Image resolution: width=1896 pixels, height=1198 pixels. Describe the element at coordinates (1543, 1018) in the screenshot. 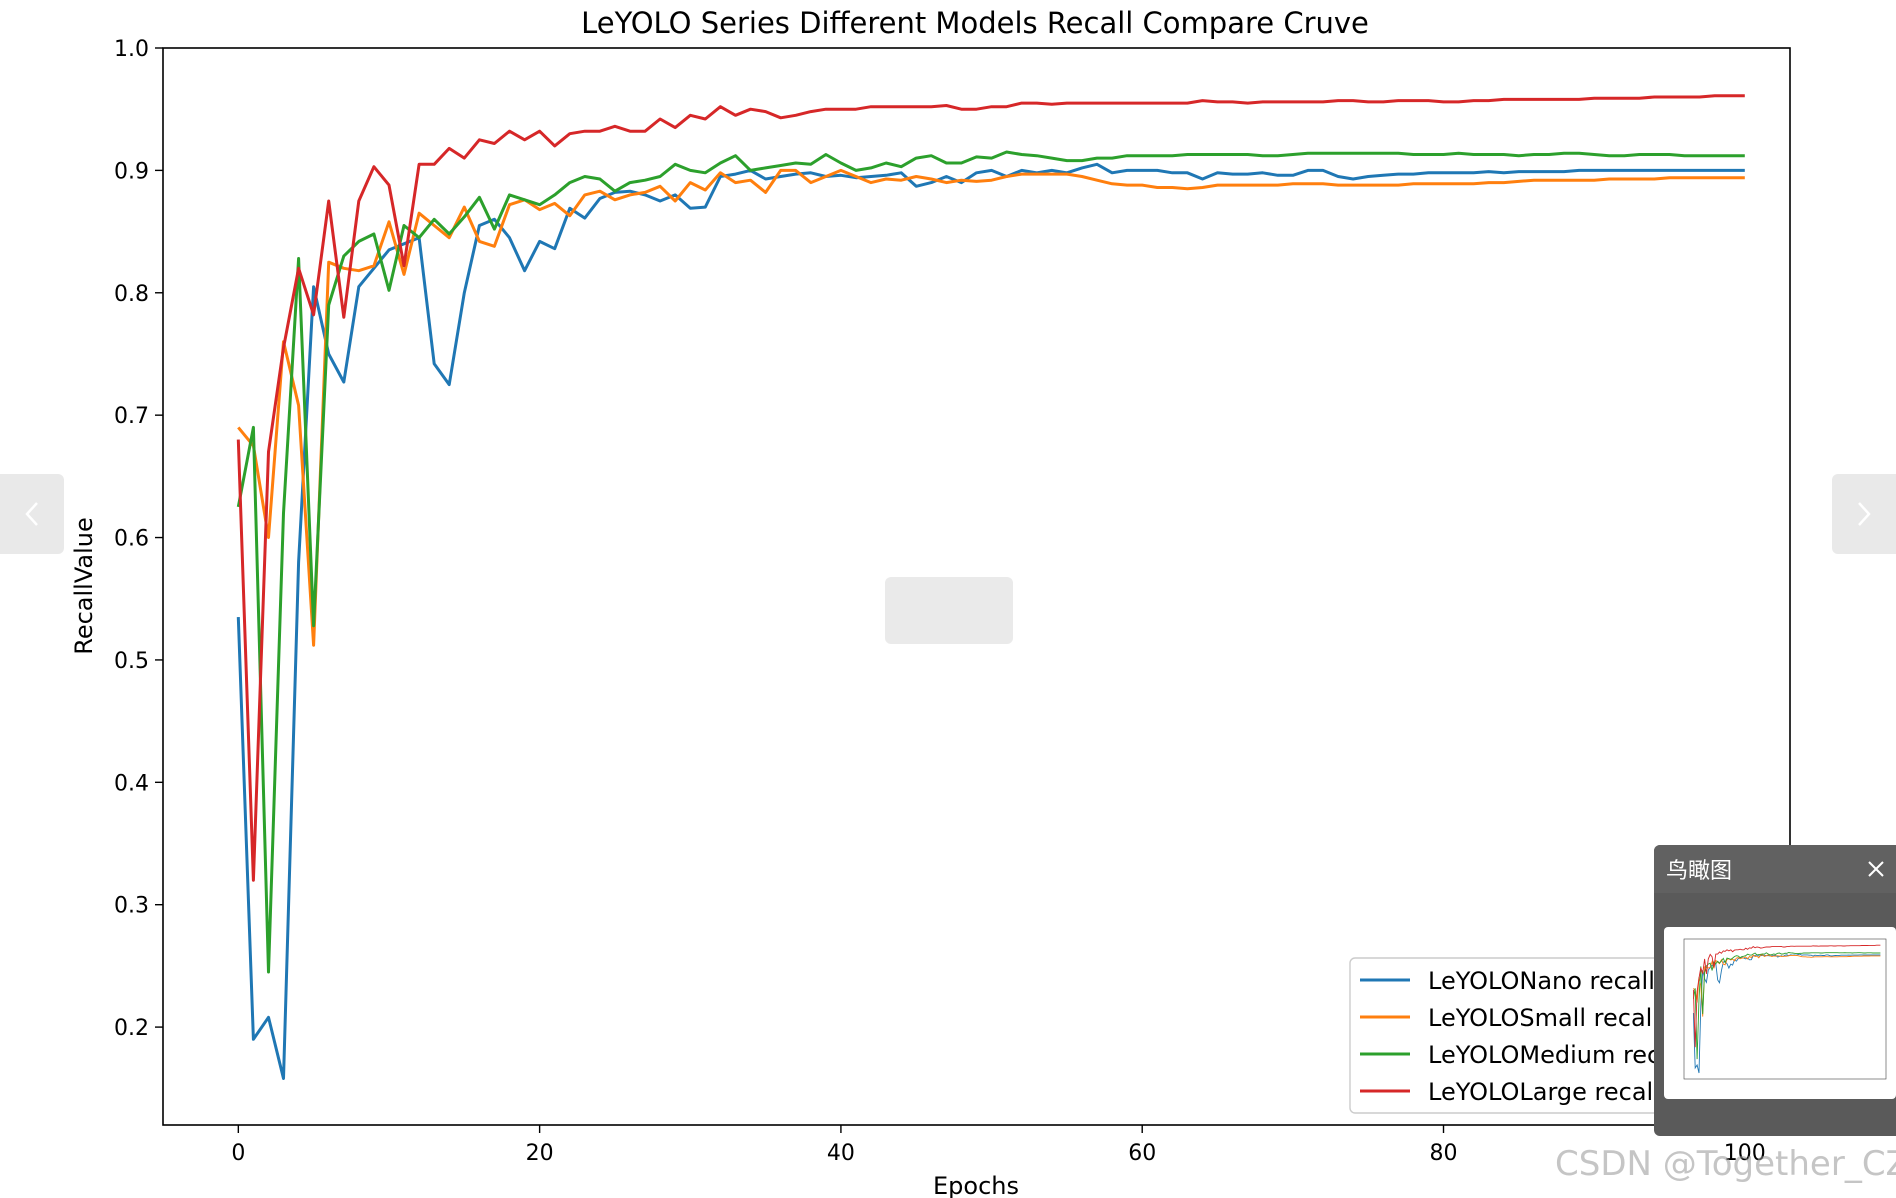

I see `legend-label: LeYOLOSmall recall` at that location.